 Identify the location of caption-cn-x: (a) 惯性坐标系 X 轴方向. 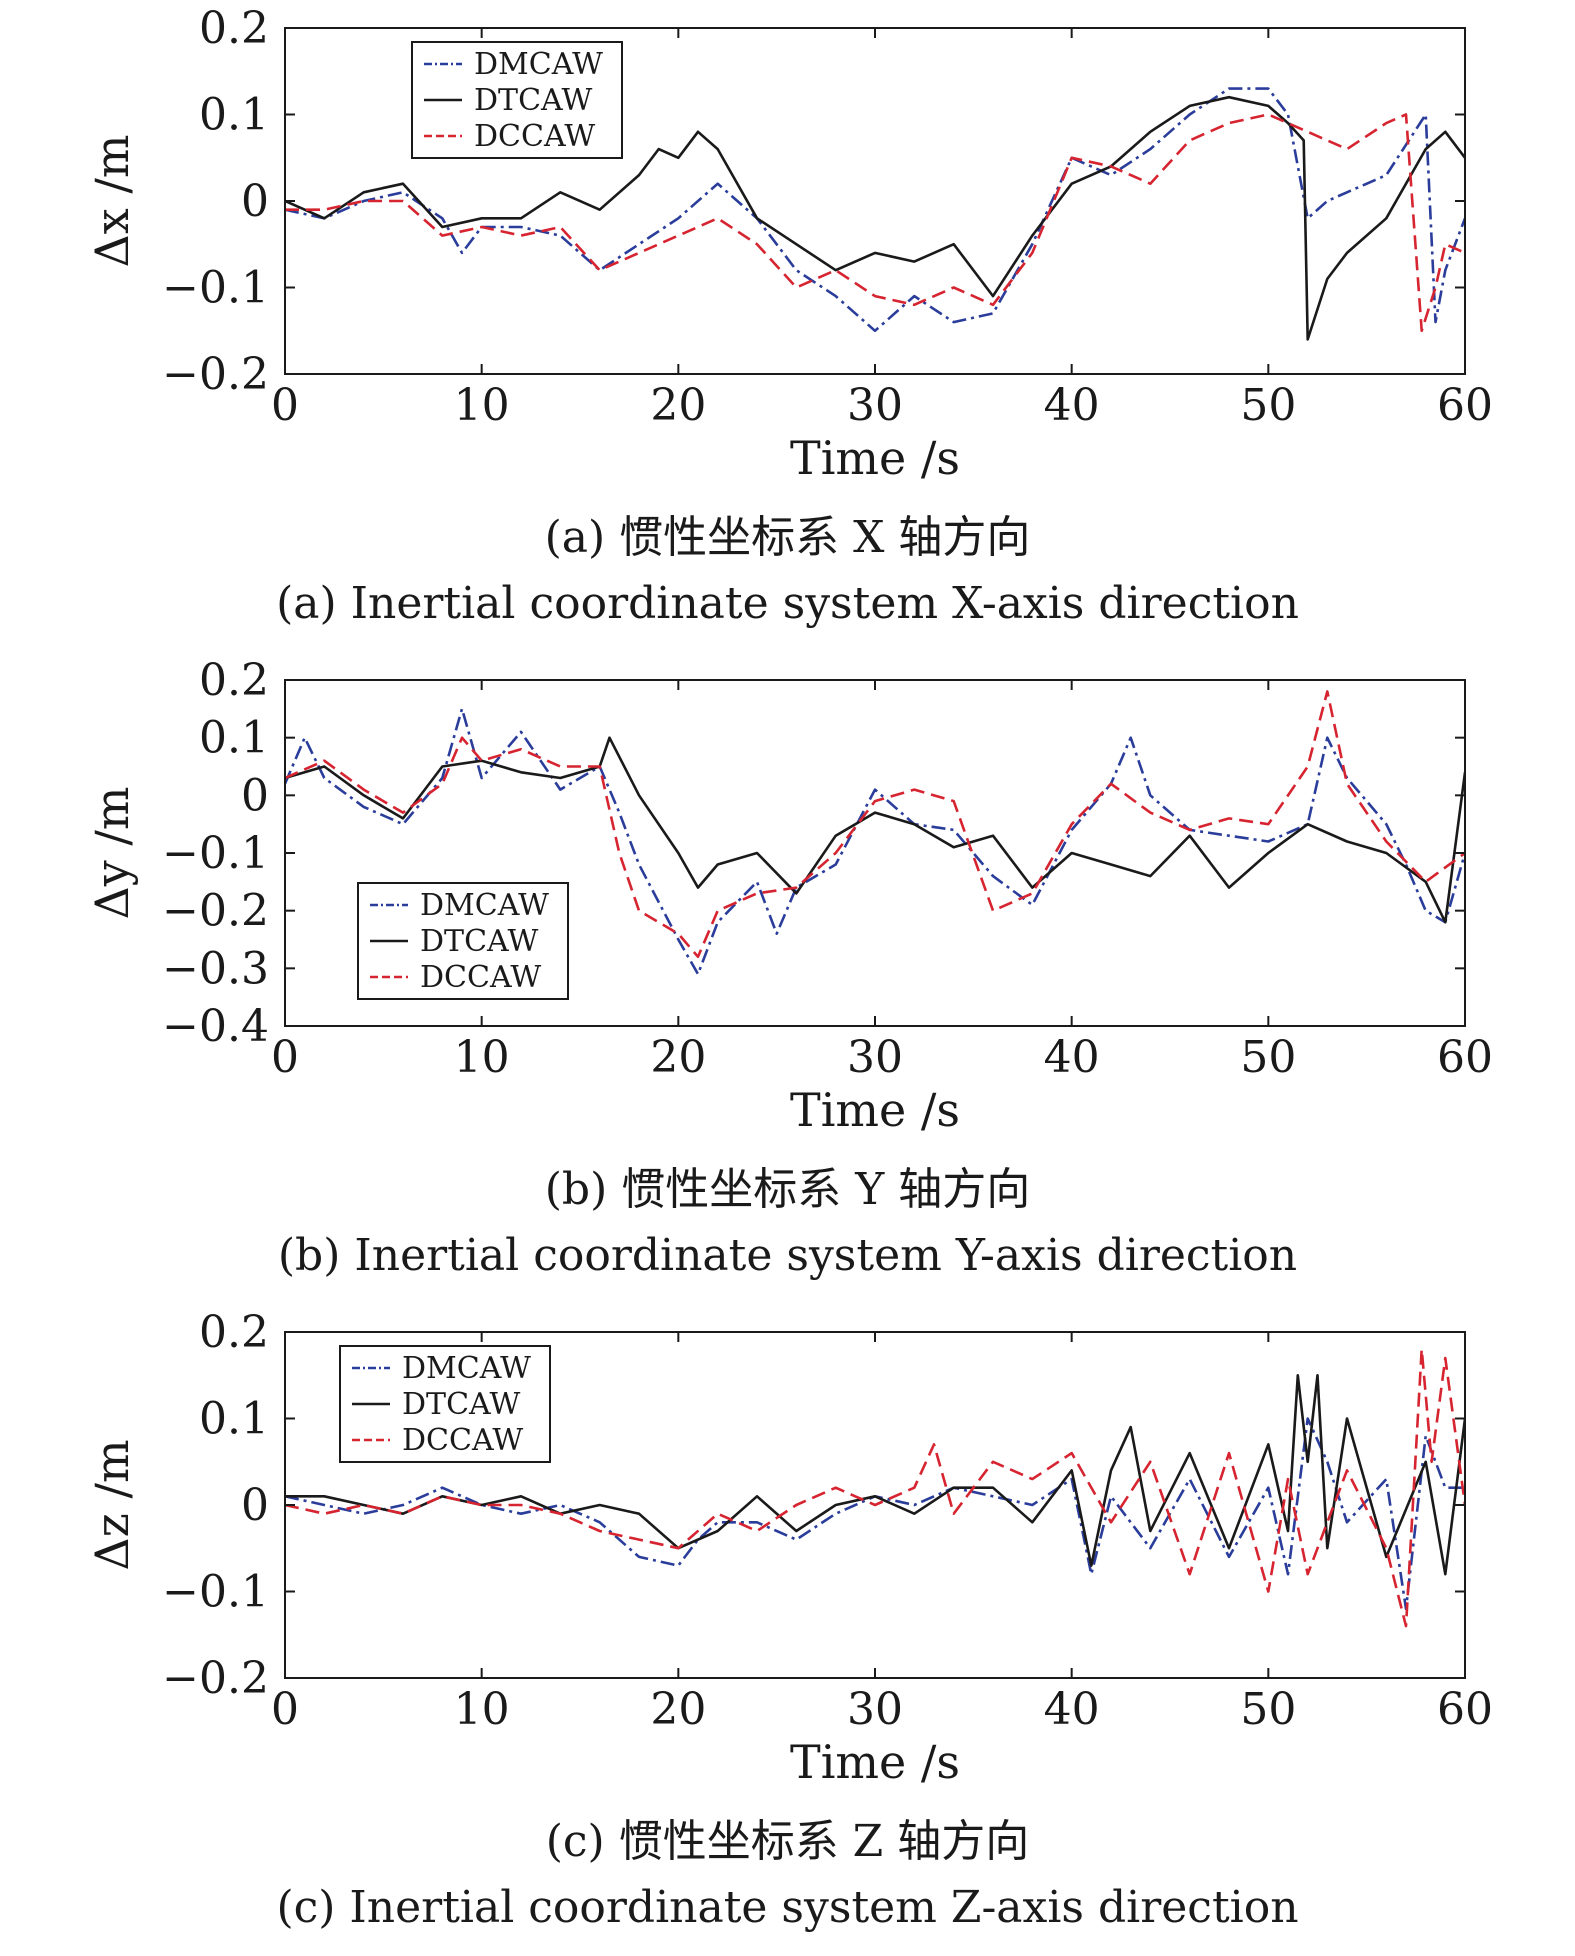
(787, 537).